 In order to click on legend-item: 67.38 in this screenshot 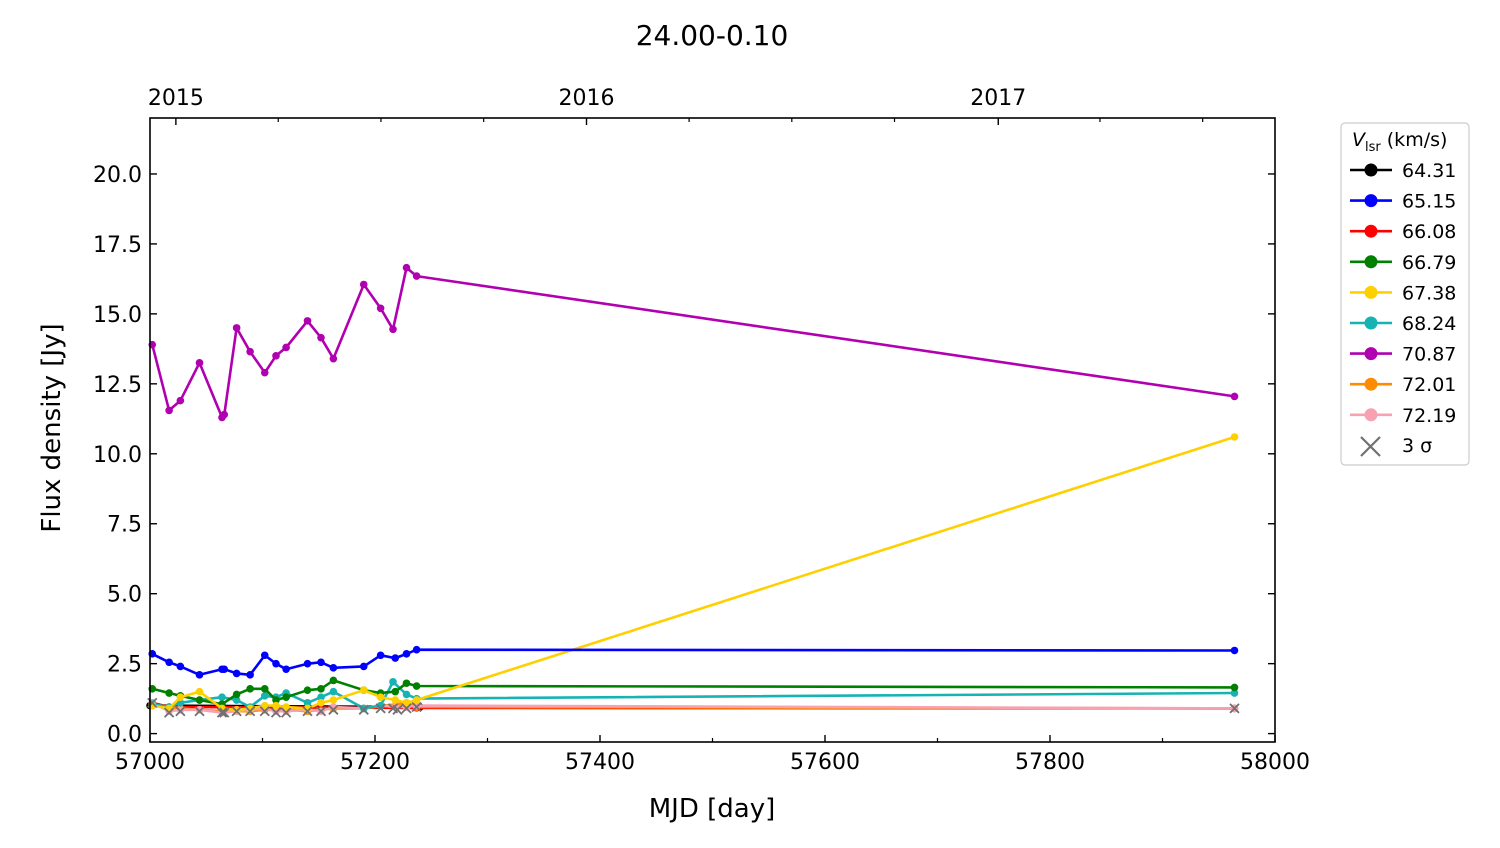, I will do `click(1403, 293)`.